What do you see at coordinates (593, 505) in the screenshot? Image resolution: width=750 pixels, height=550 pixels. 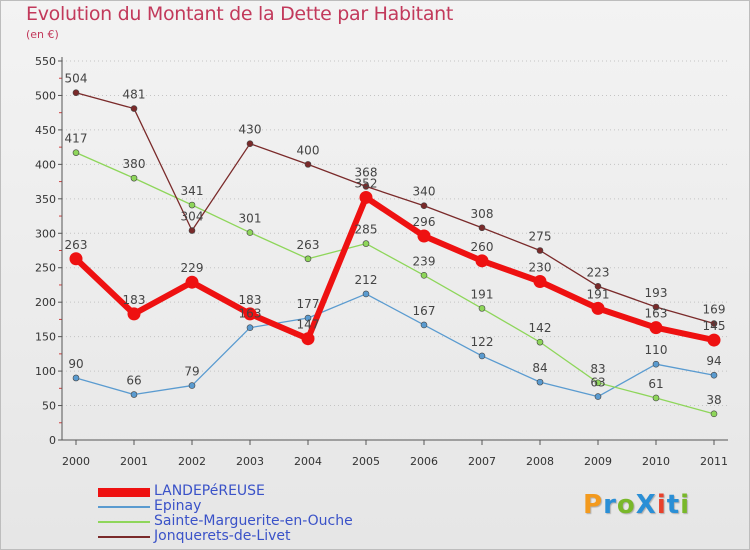 I see `logo-letter: P` at bounding box center [593, 505].